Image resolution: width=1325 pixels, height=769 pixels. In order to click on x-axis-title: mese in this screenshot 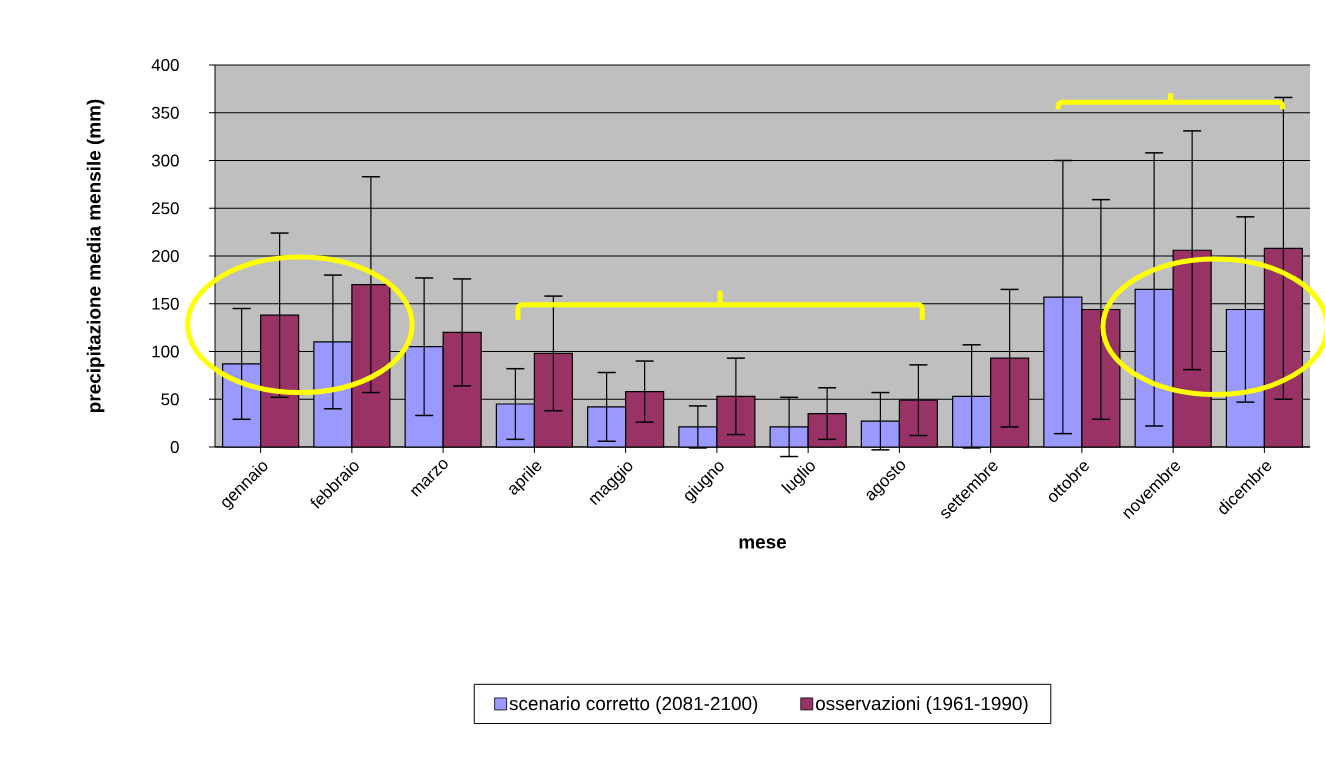, I will do `click(763, 543)`.